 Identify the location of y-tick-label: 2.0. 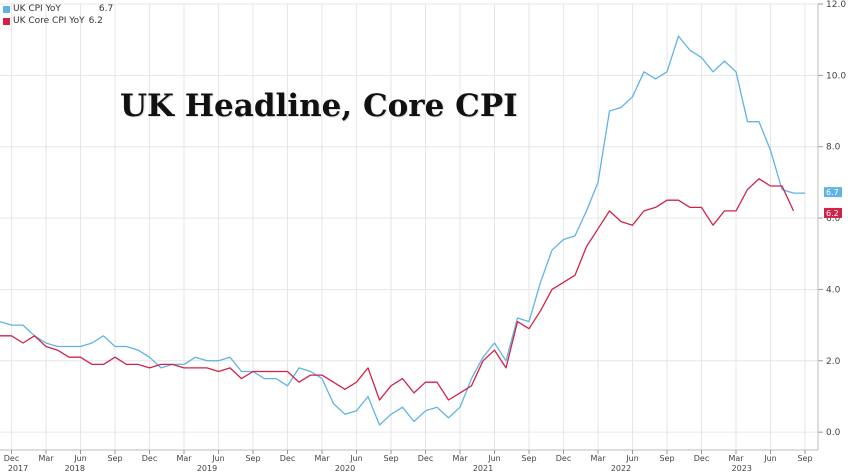
(833, 362).